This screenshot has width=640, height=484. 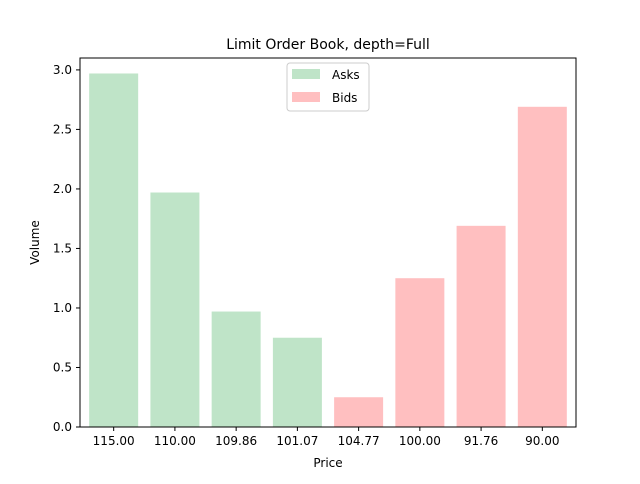 What do you see at coordinates (542, 266) in the screenshot?
I see `bar-bids-90.00` at bounding box center [542, 266].